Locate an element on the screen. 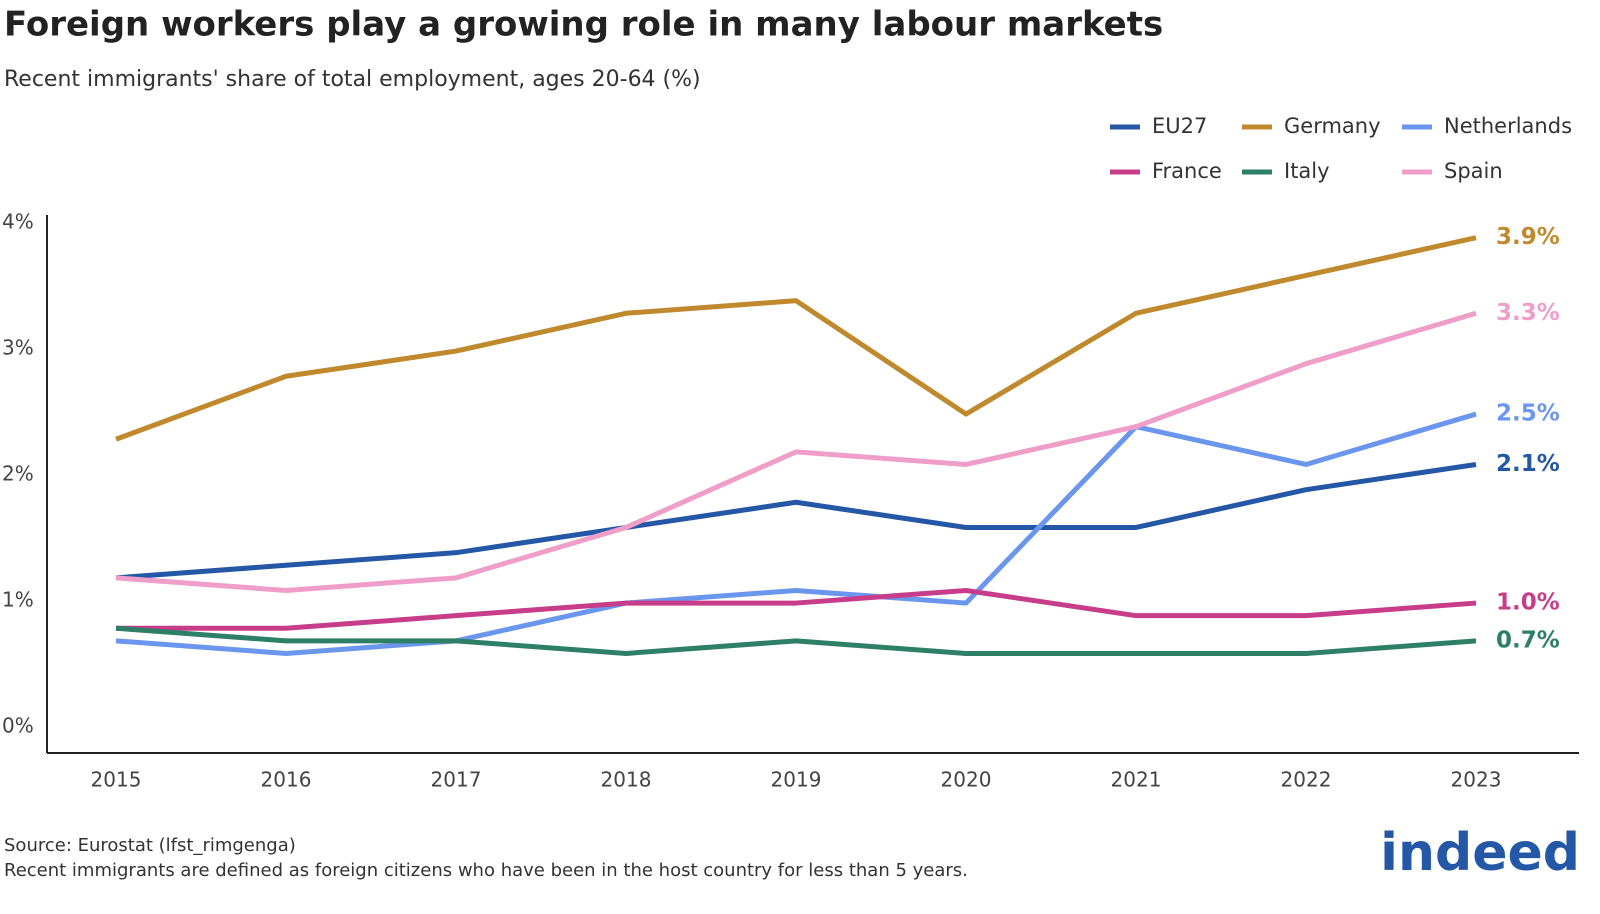 This screenshot has height=914, width=1600. logo: indeed is located at coordinates (1480, 853).